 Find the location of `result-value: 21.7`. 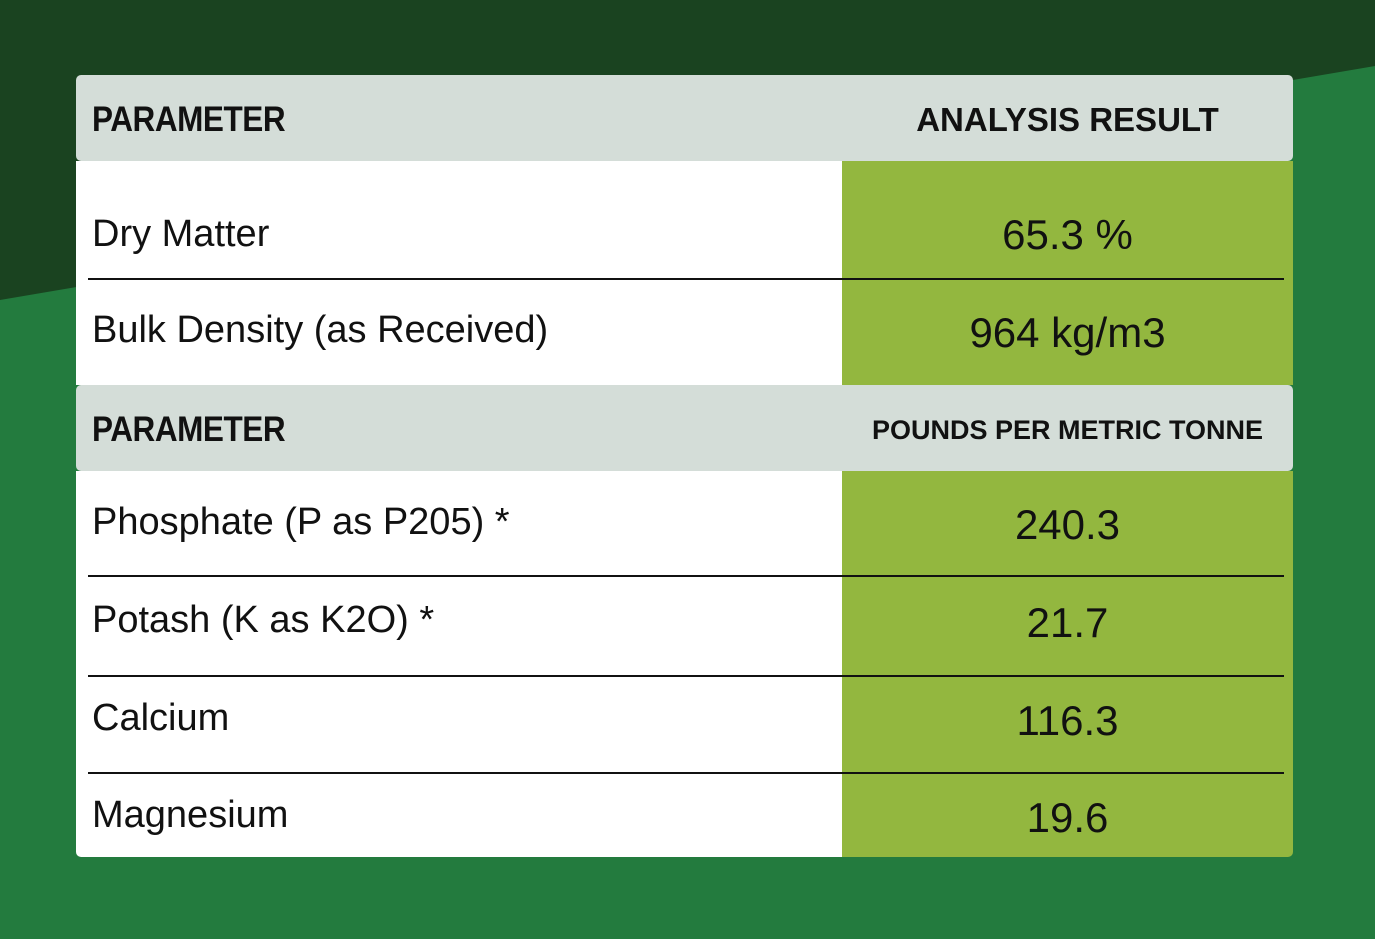

result-value: 21.7 is located at coordinates (1067, 622).